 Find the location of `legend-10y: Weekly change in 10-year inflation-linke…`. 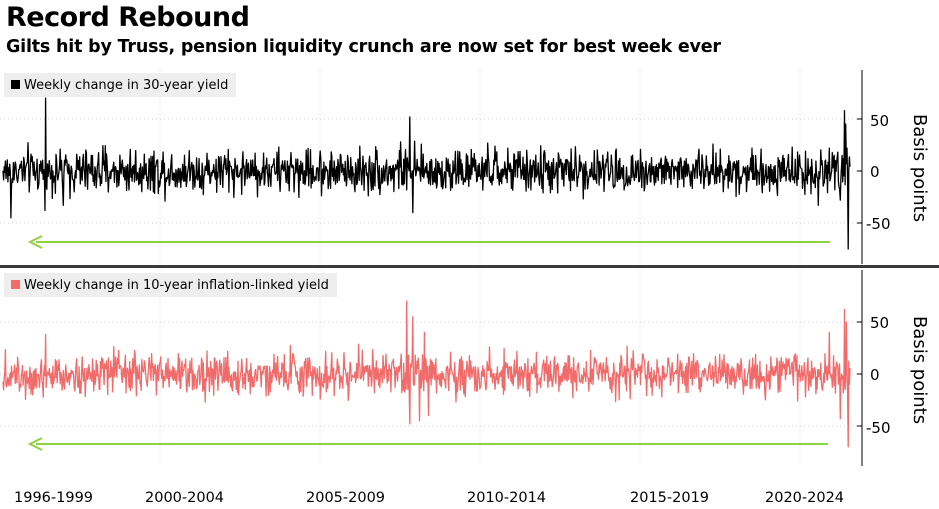

legend-10y: Weekly change in 10-year inflation-linke… is located at coordinates (170, 285).